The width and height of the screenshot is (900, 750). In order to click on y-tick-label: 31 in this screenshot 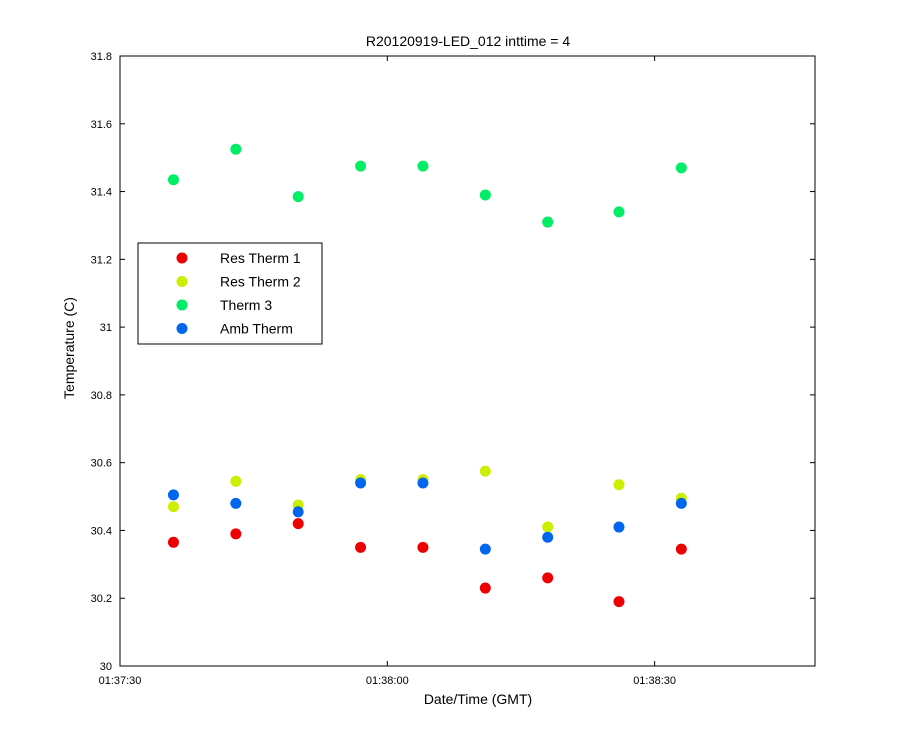, I will do `click(106, 328)`.